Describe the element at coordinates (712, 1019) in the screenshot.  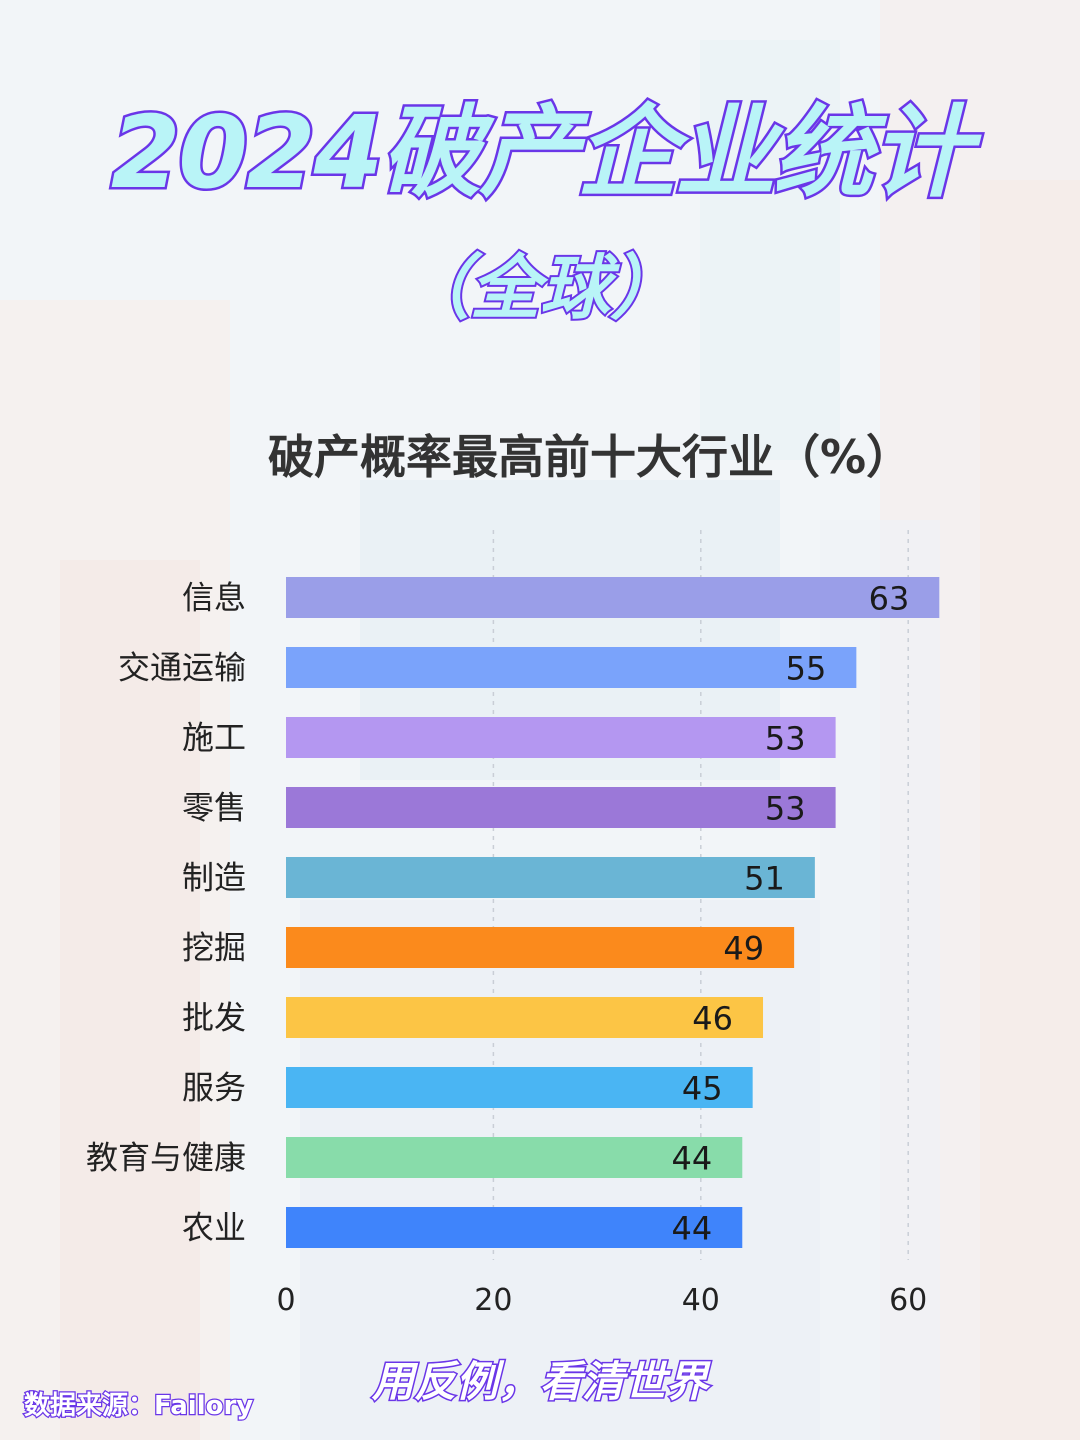
I see `data-label-6: 46` at that location.